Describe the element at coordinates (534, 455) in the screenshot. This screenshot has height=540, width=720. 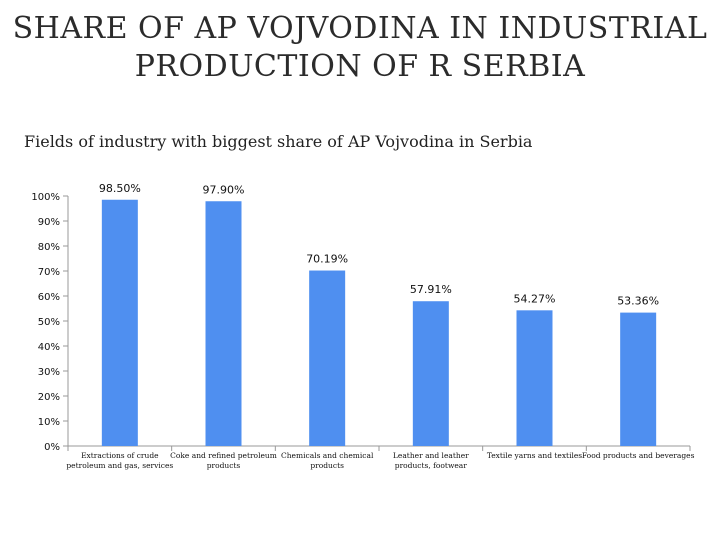
I see `x-category-label: Textile yarns and textiles` at that location.